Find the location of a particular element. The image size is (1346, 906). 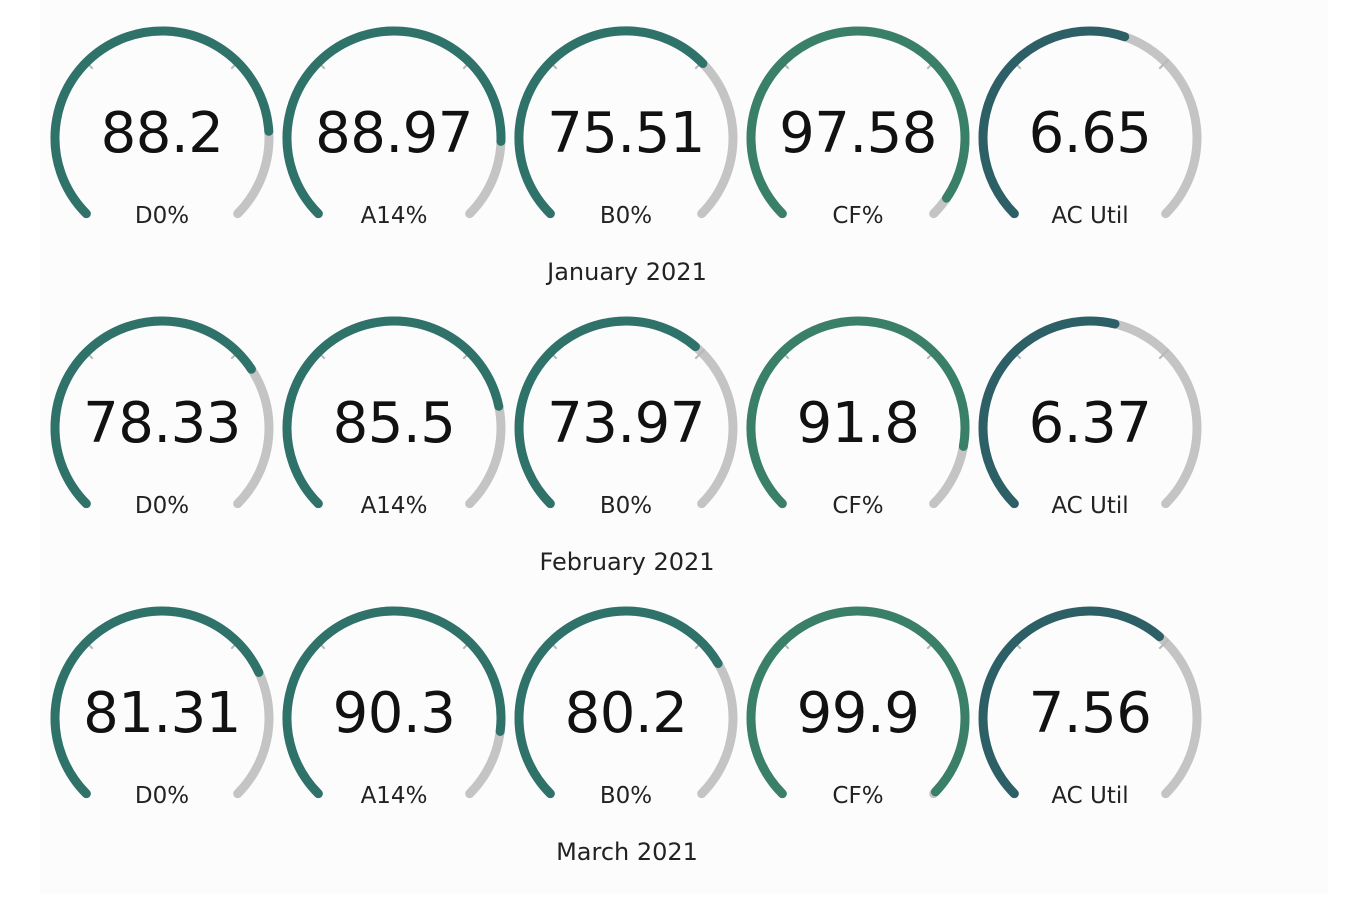

gauge-value: 99.9 is located at coordinates (858, 713).